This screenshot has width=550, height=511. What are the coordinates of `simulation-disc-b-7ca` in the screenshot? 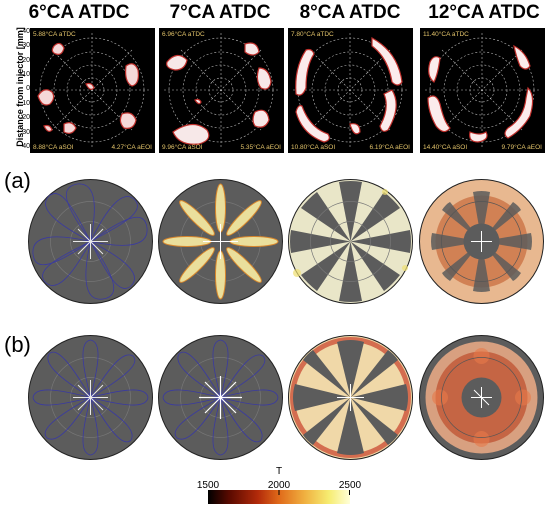 It's located at (220, 397).